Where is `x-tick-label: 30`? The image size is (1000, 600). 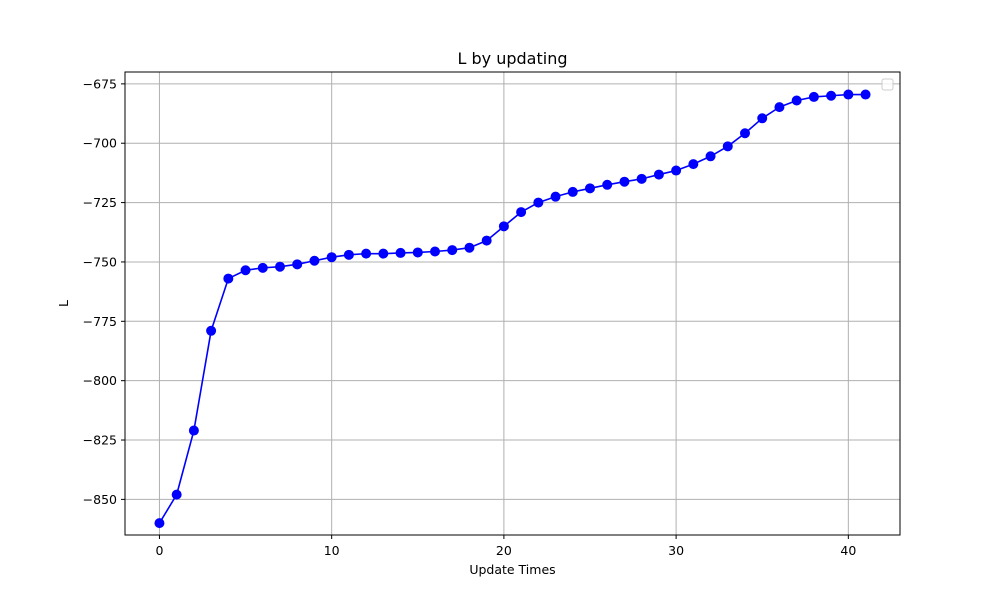
x-tick-label: 30 is located at coordinates (676, 550).